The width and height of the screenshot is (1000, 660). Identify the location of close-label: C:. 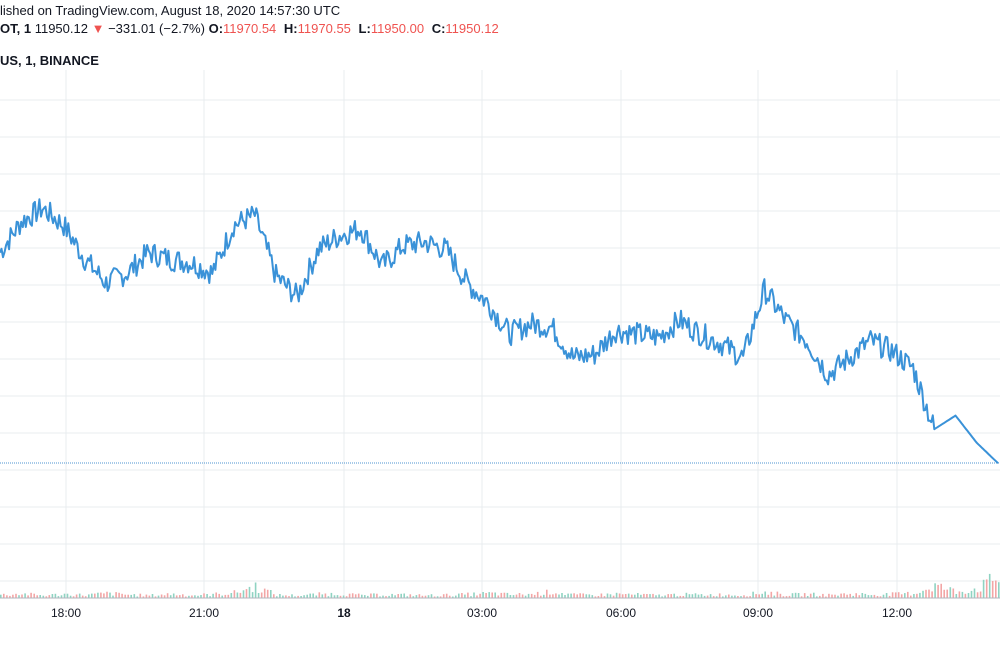
(438, 28).